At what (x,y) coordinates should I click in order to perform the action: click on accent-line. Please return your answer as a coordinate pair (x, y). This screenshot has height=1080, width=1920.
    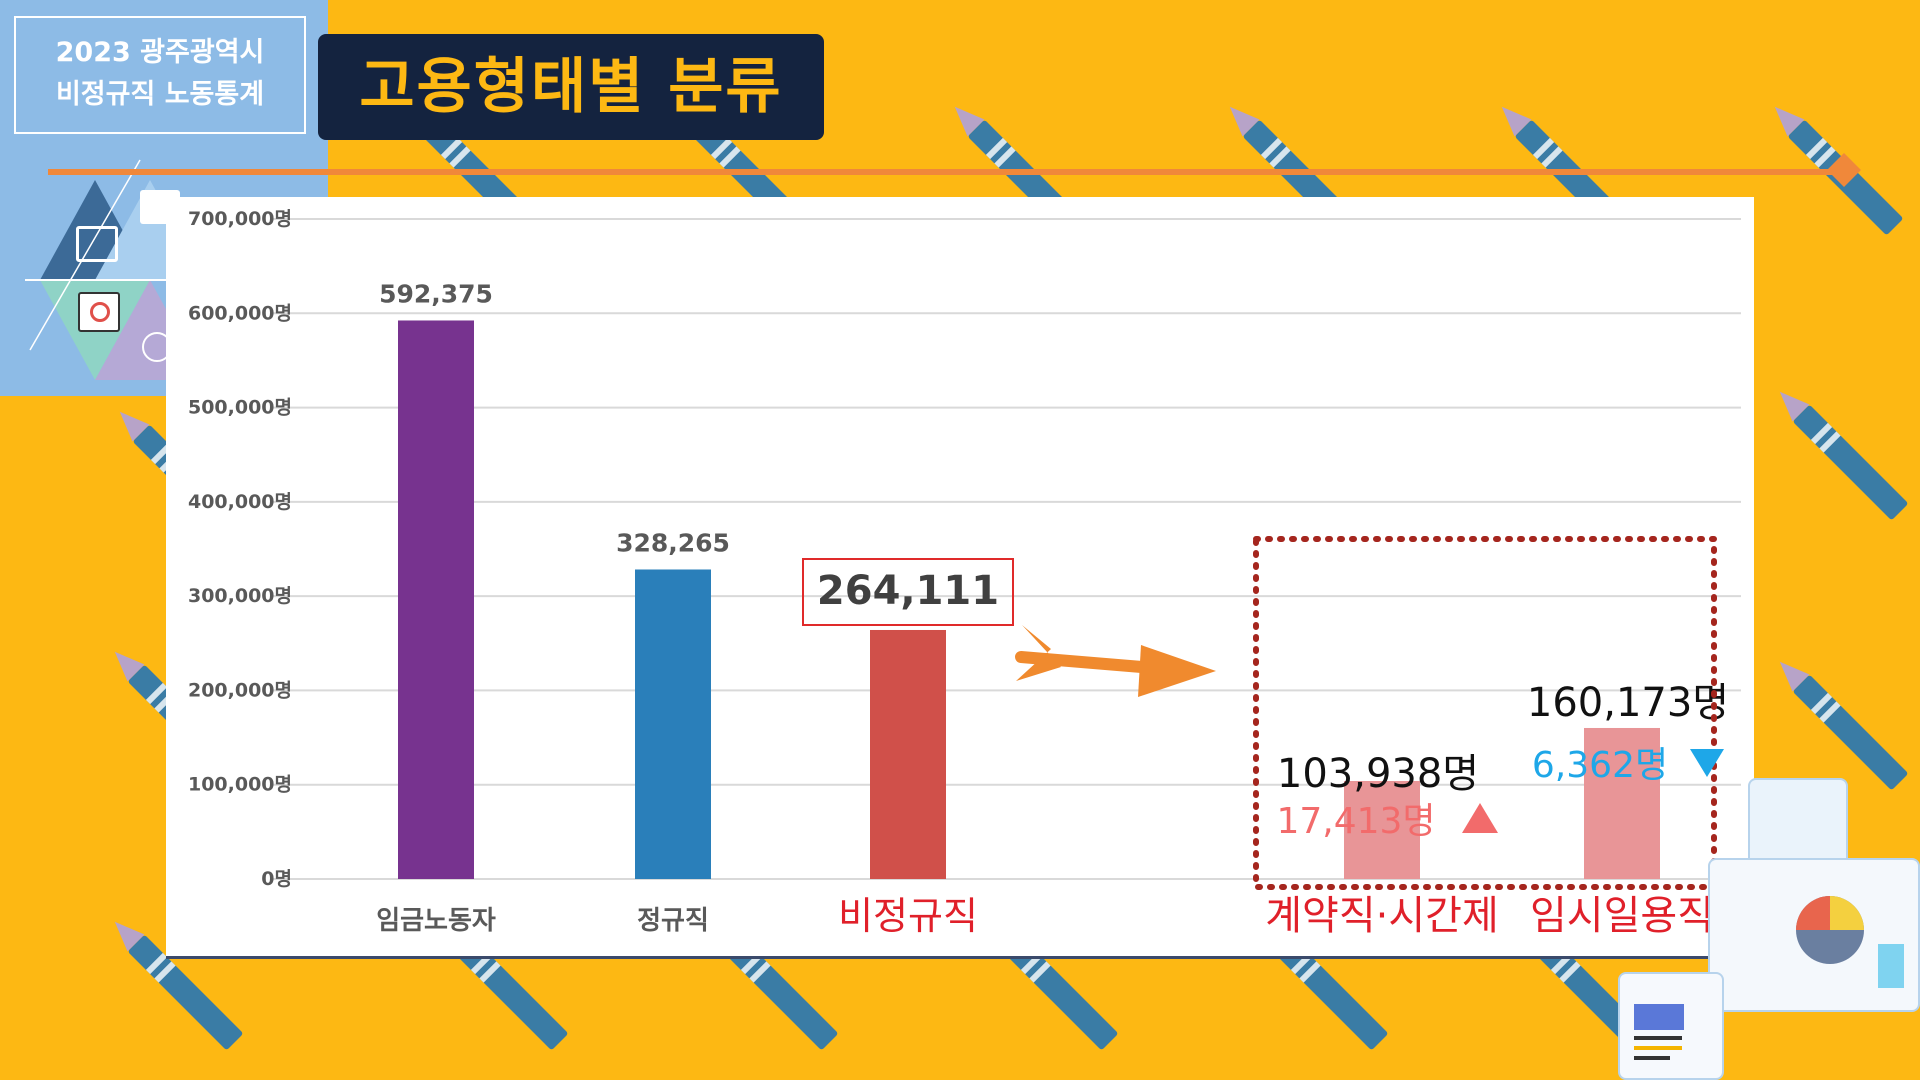
    Looking at the image, I should click on (948, 172).